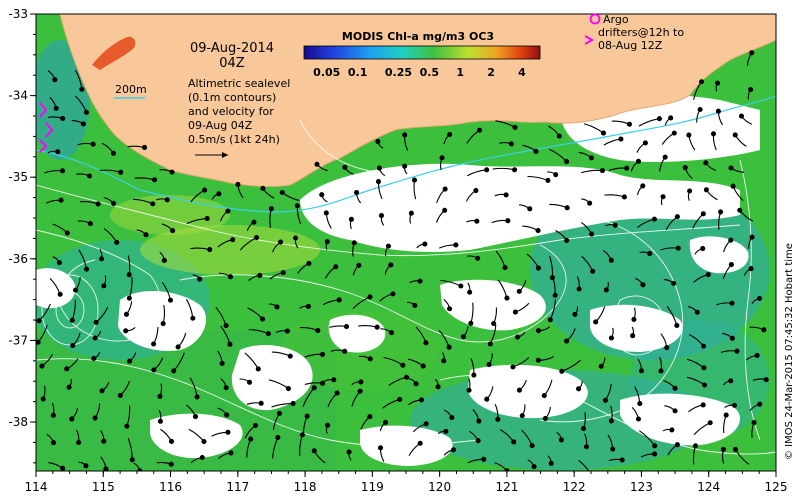 This screenshot has height=500, width=800. I want to click on argo-drifter-track, so click(43, 110).